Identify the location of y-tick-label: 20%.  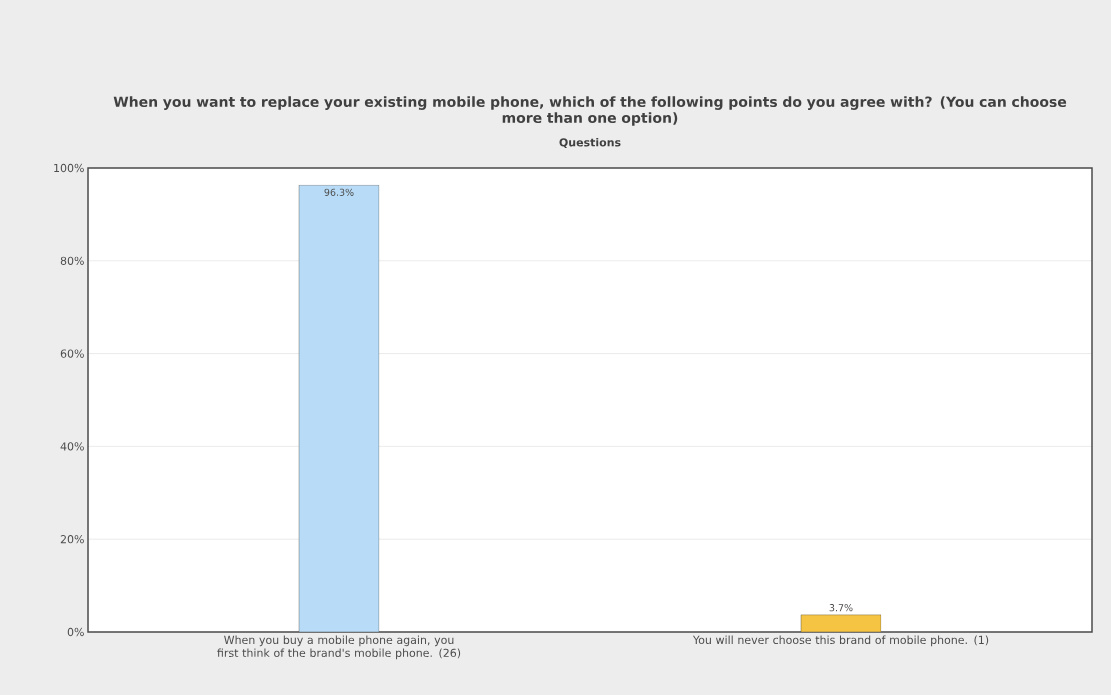
(72, 539).